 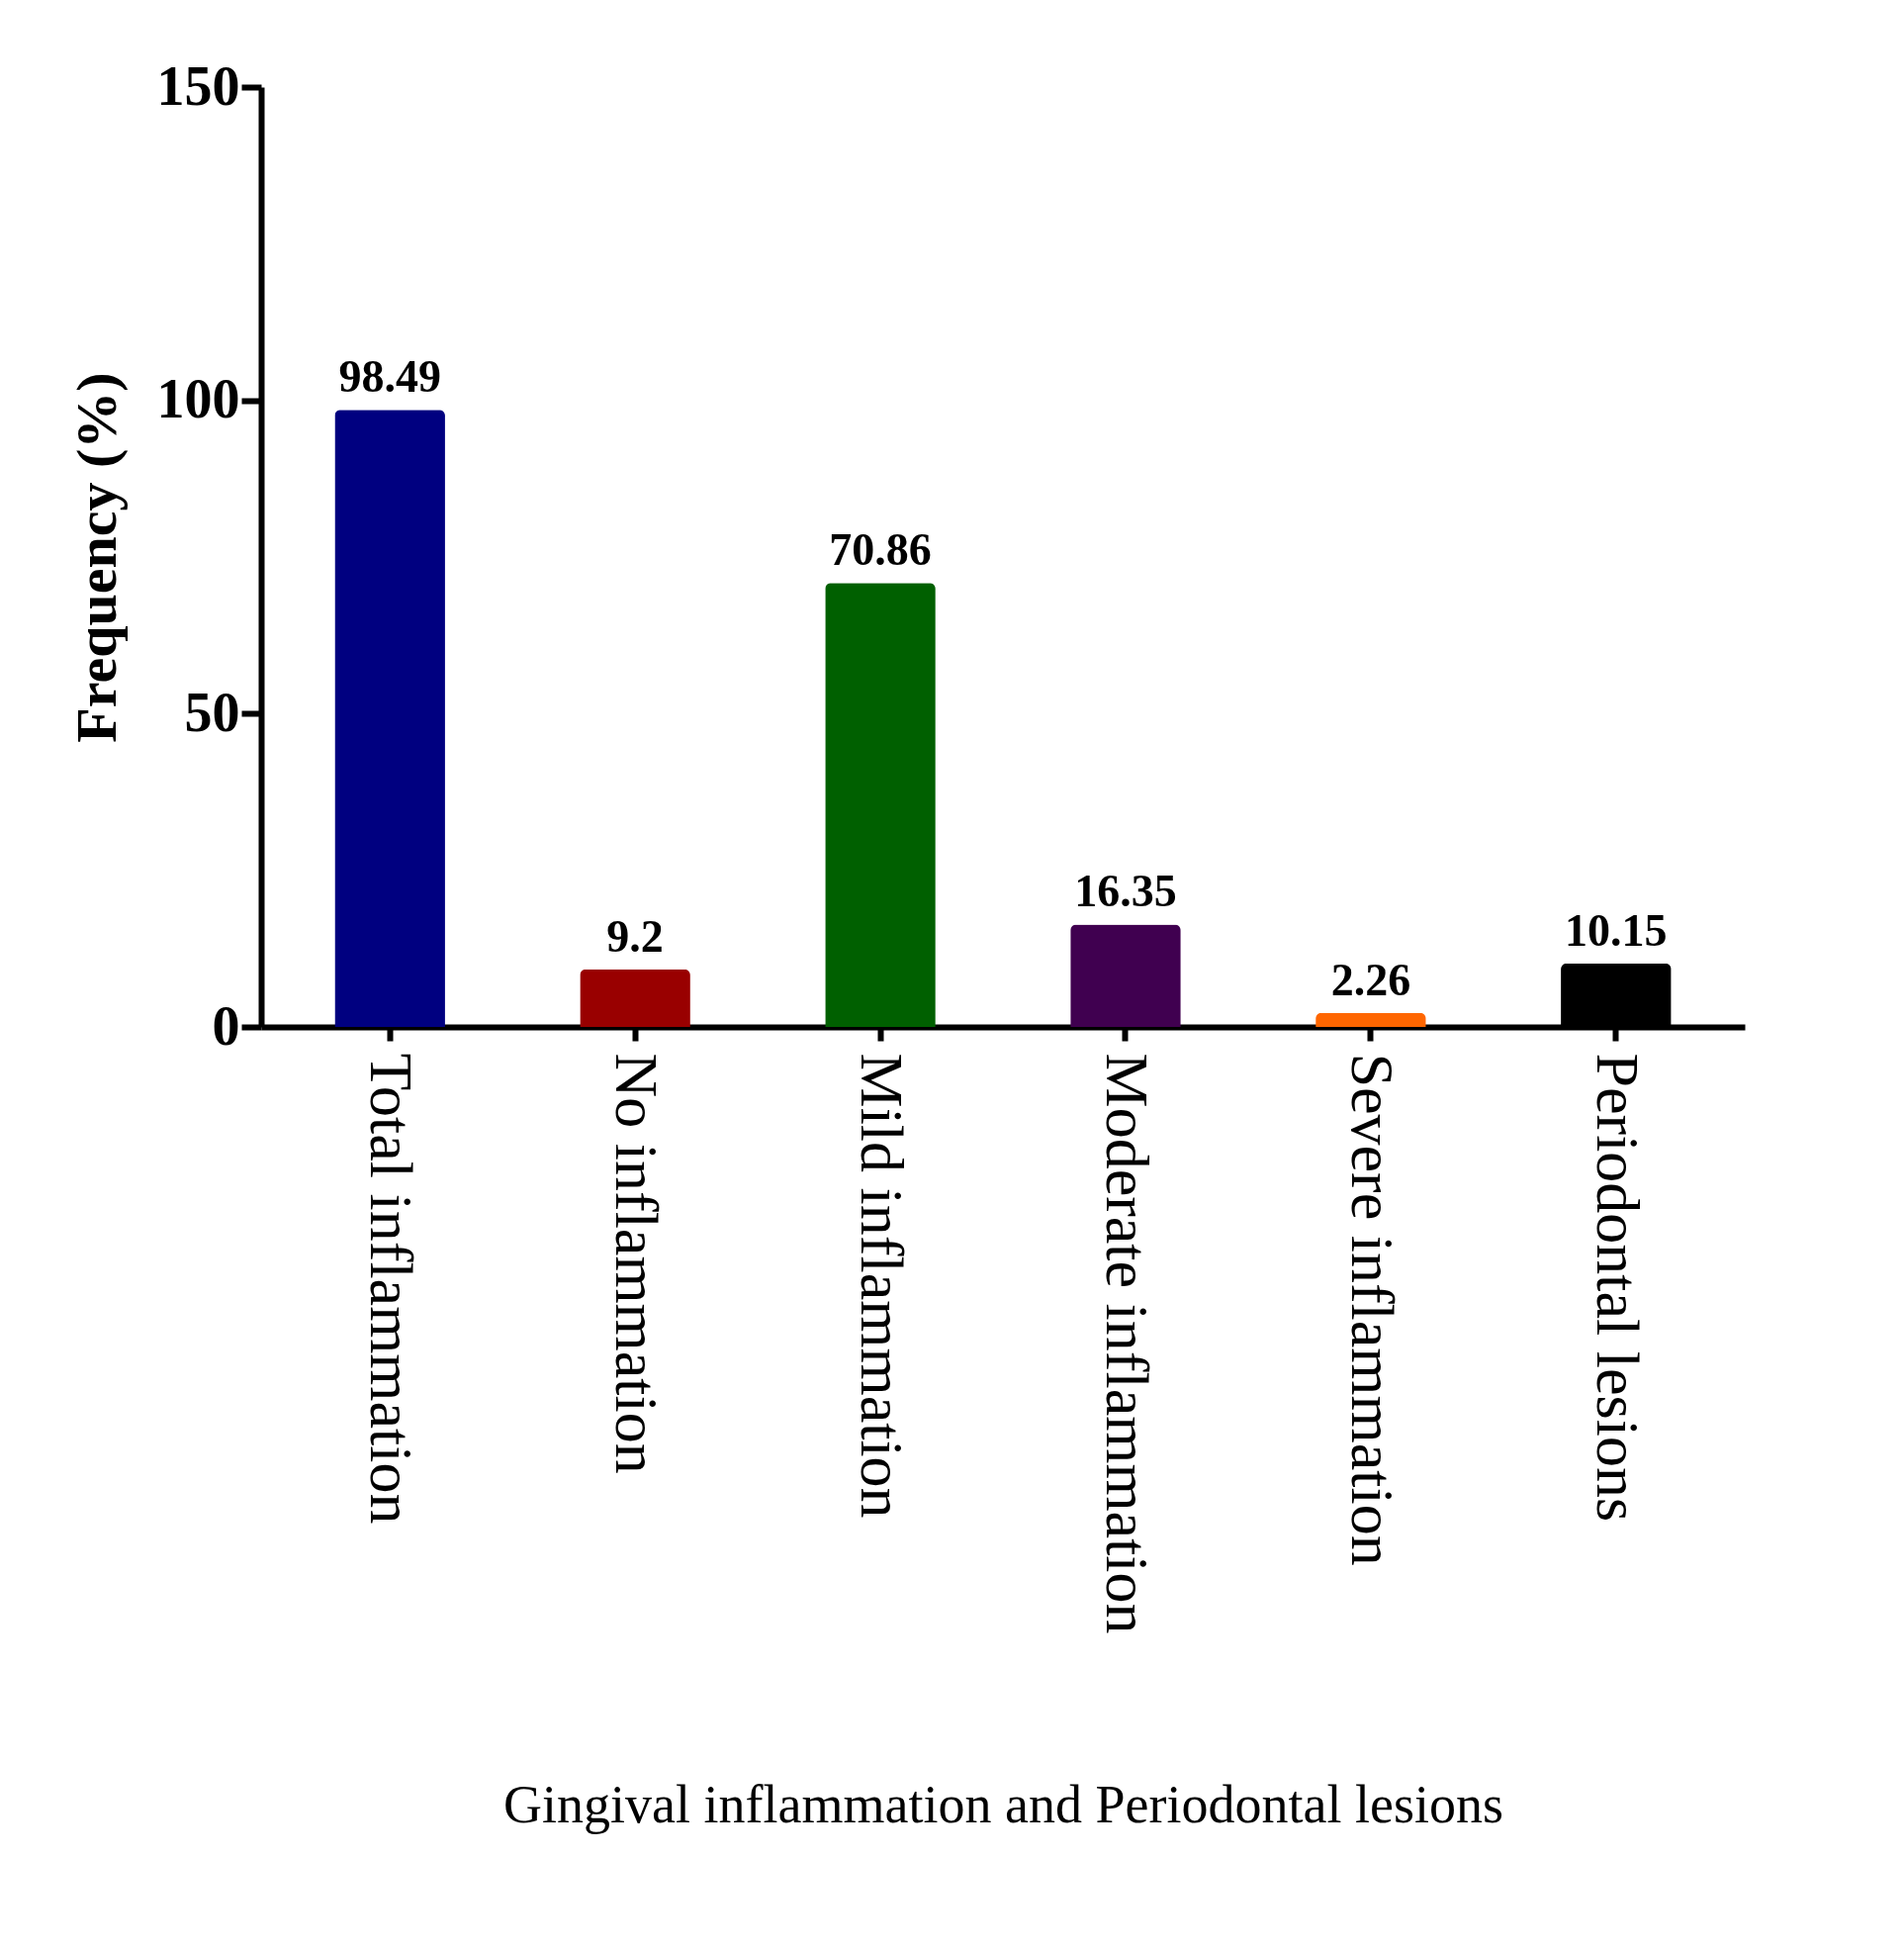 What do you see at coordinates (1618, 1288) in the screenshot?
I see `x-tick-label: Periodontal lesions` at bounding box center [1618, 1288].